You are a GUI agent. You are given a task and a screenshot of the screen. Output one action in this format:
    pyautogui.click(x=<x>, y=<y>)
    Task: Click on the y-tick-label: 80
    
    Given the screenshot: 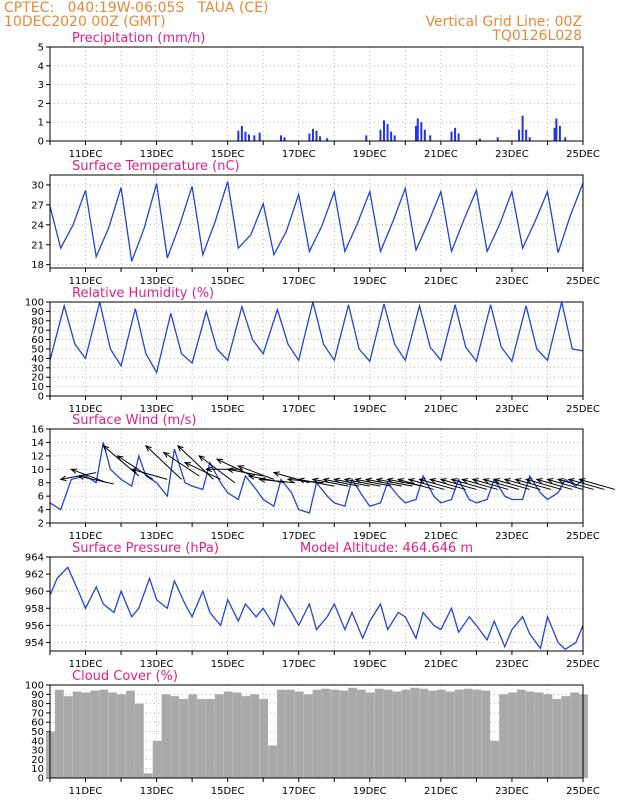 What is the action you would take?
    pyautogui.click(x=37, y=321)
    